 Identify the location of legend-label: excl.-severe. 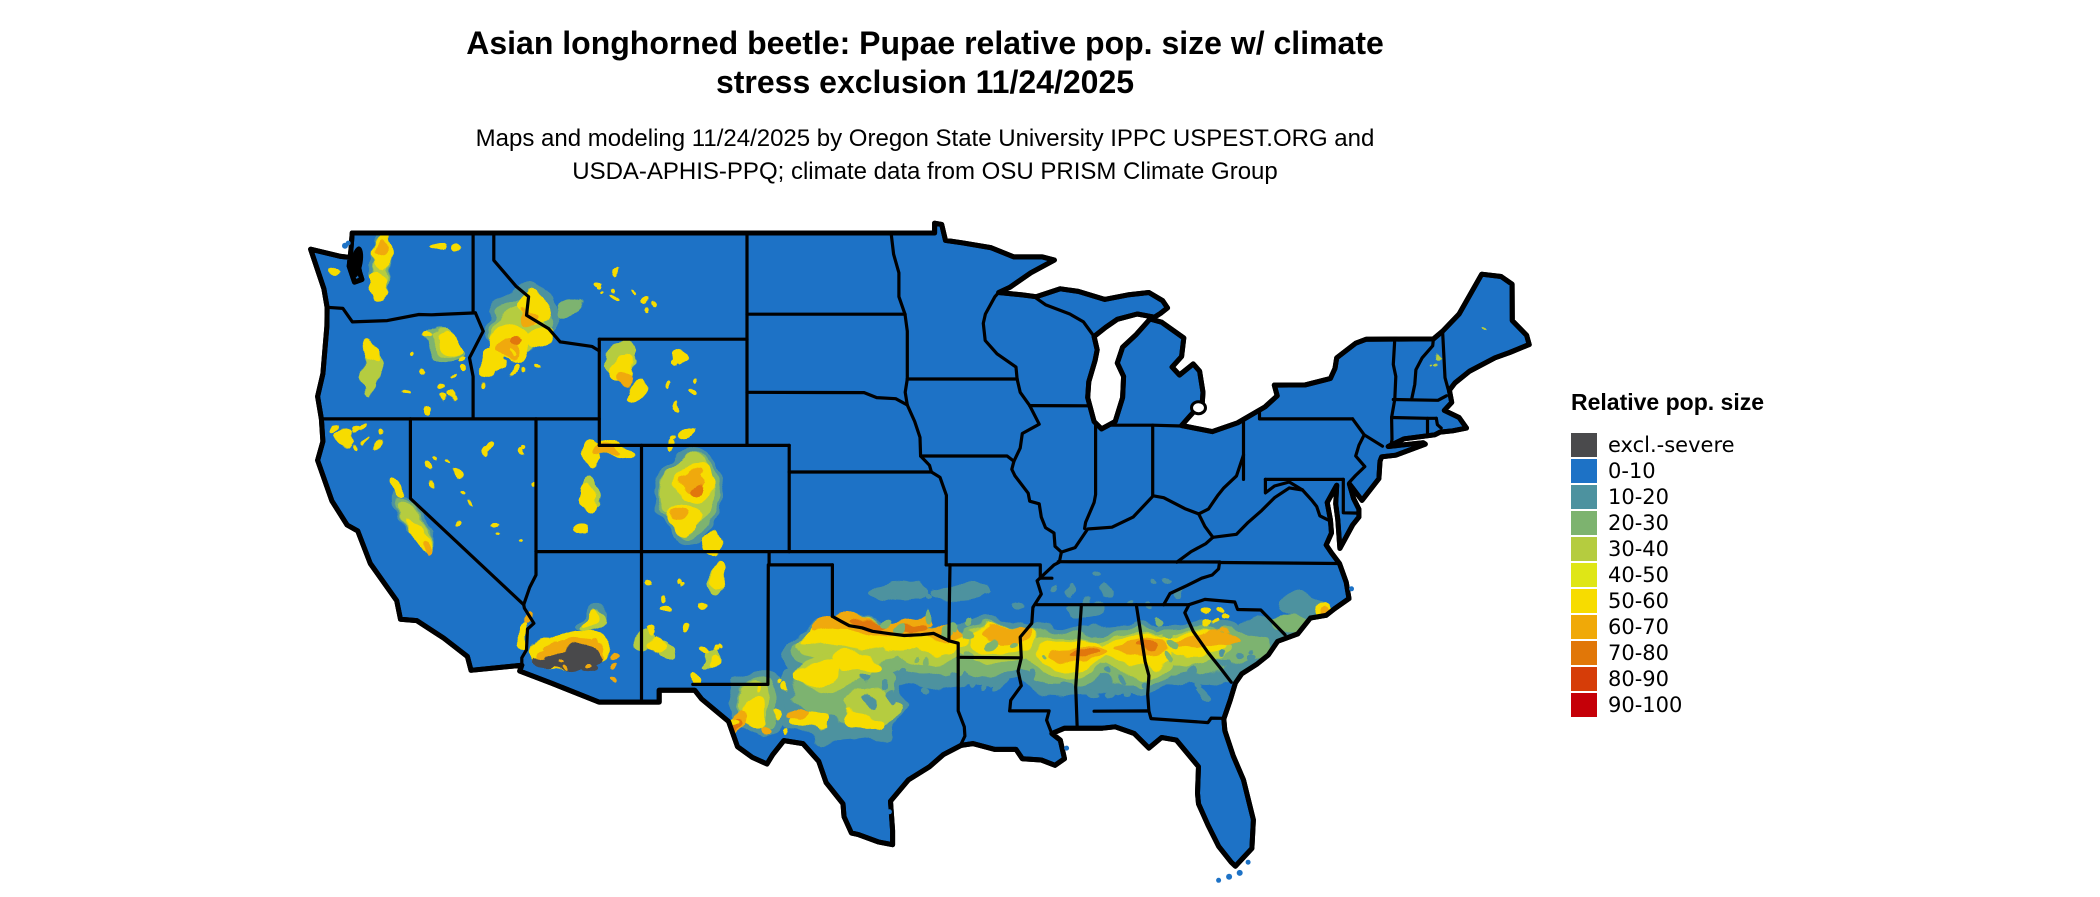
(1671, 445).